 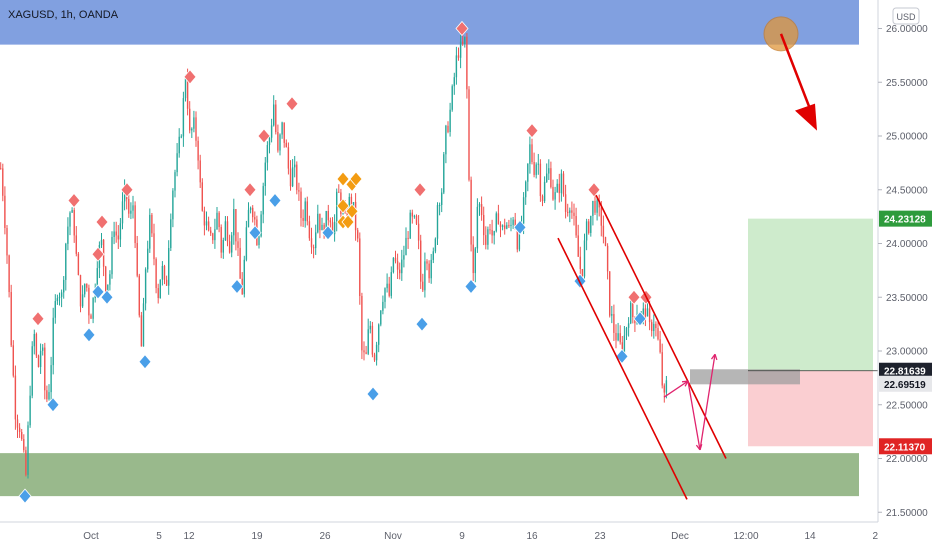 What do you see at coordinates (810, 536) in the screenshot?
I see `time-tick-label: 14` at bounding box center [810, 536].